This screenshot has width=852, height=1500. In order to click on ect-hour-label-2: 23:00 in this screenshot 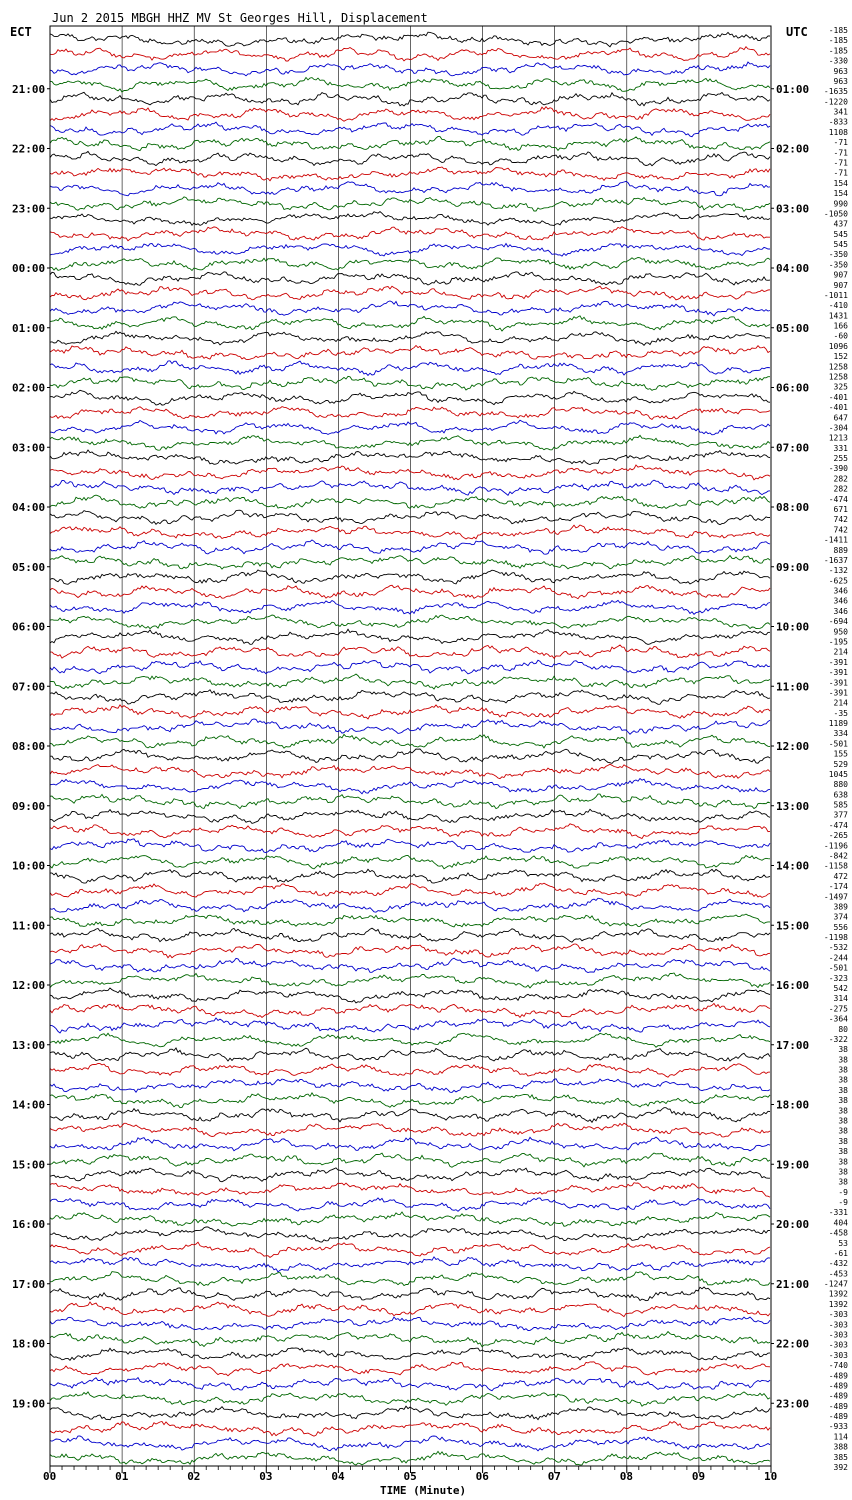, I will do `click(28, 208)`.